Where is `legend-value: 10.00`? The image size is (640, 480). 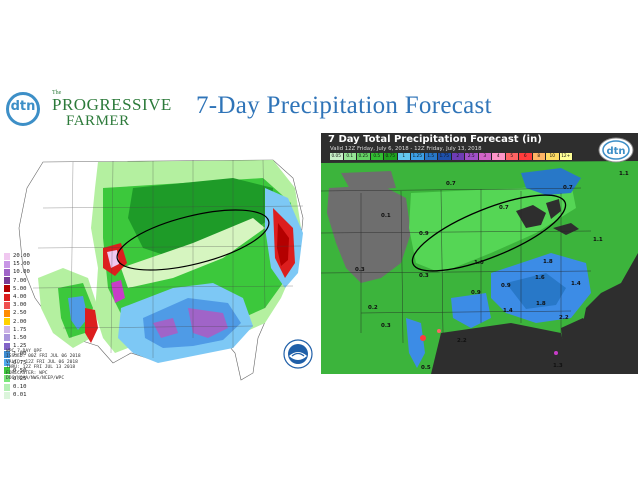
legend-value: 10.00 is located at coordinates (21, 272).